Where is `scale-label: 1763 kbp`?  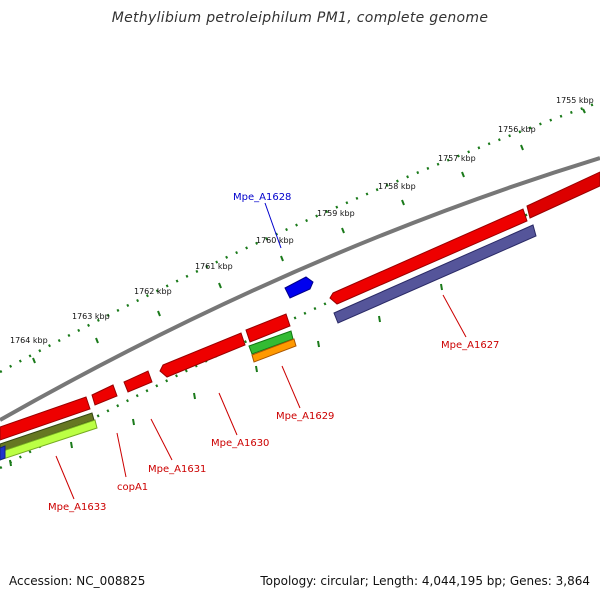 scale-label: 1763 kbp is located at coordinates (91, 316).